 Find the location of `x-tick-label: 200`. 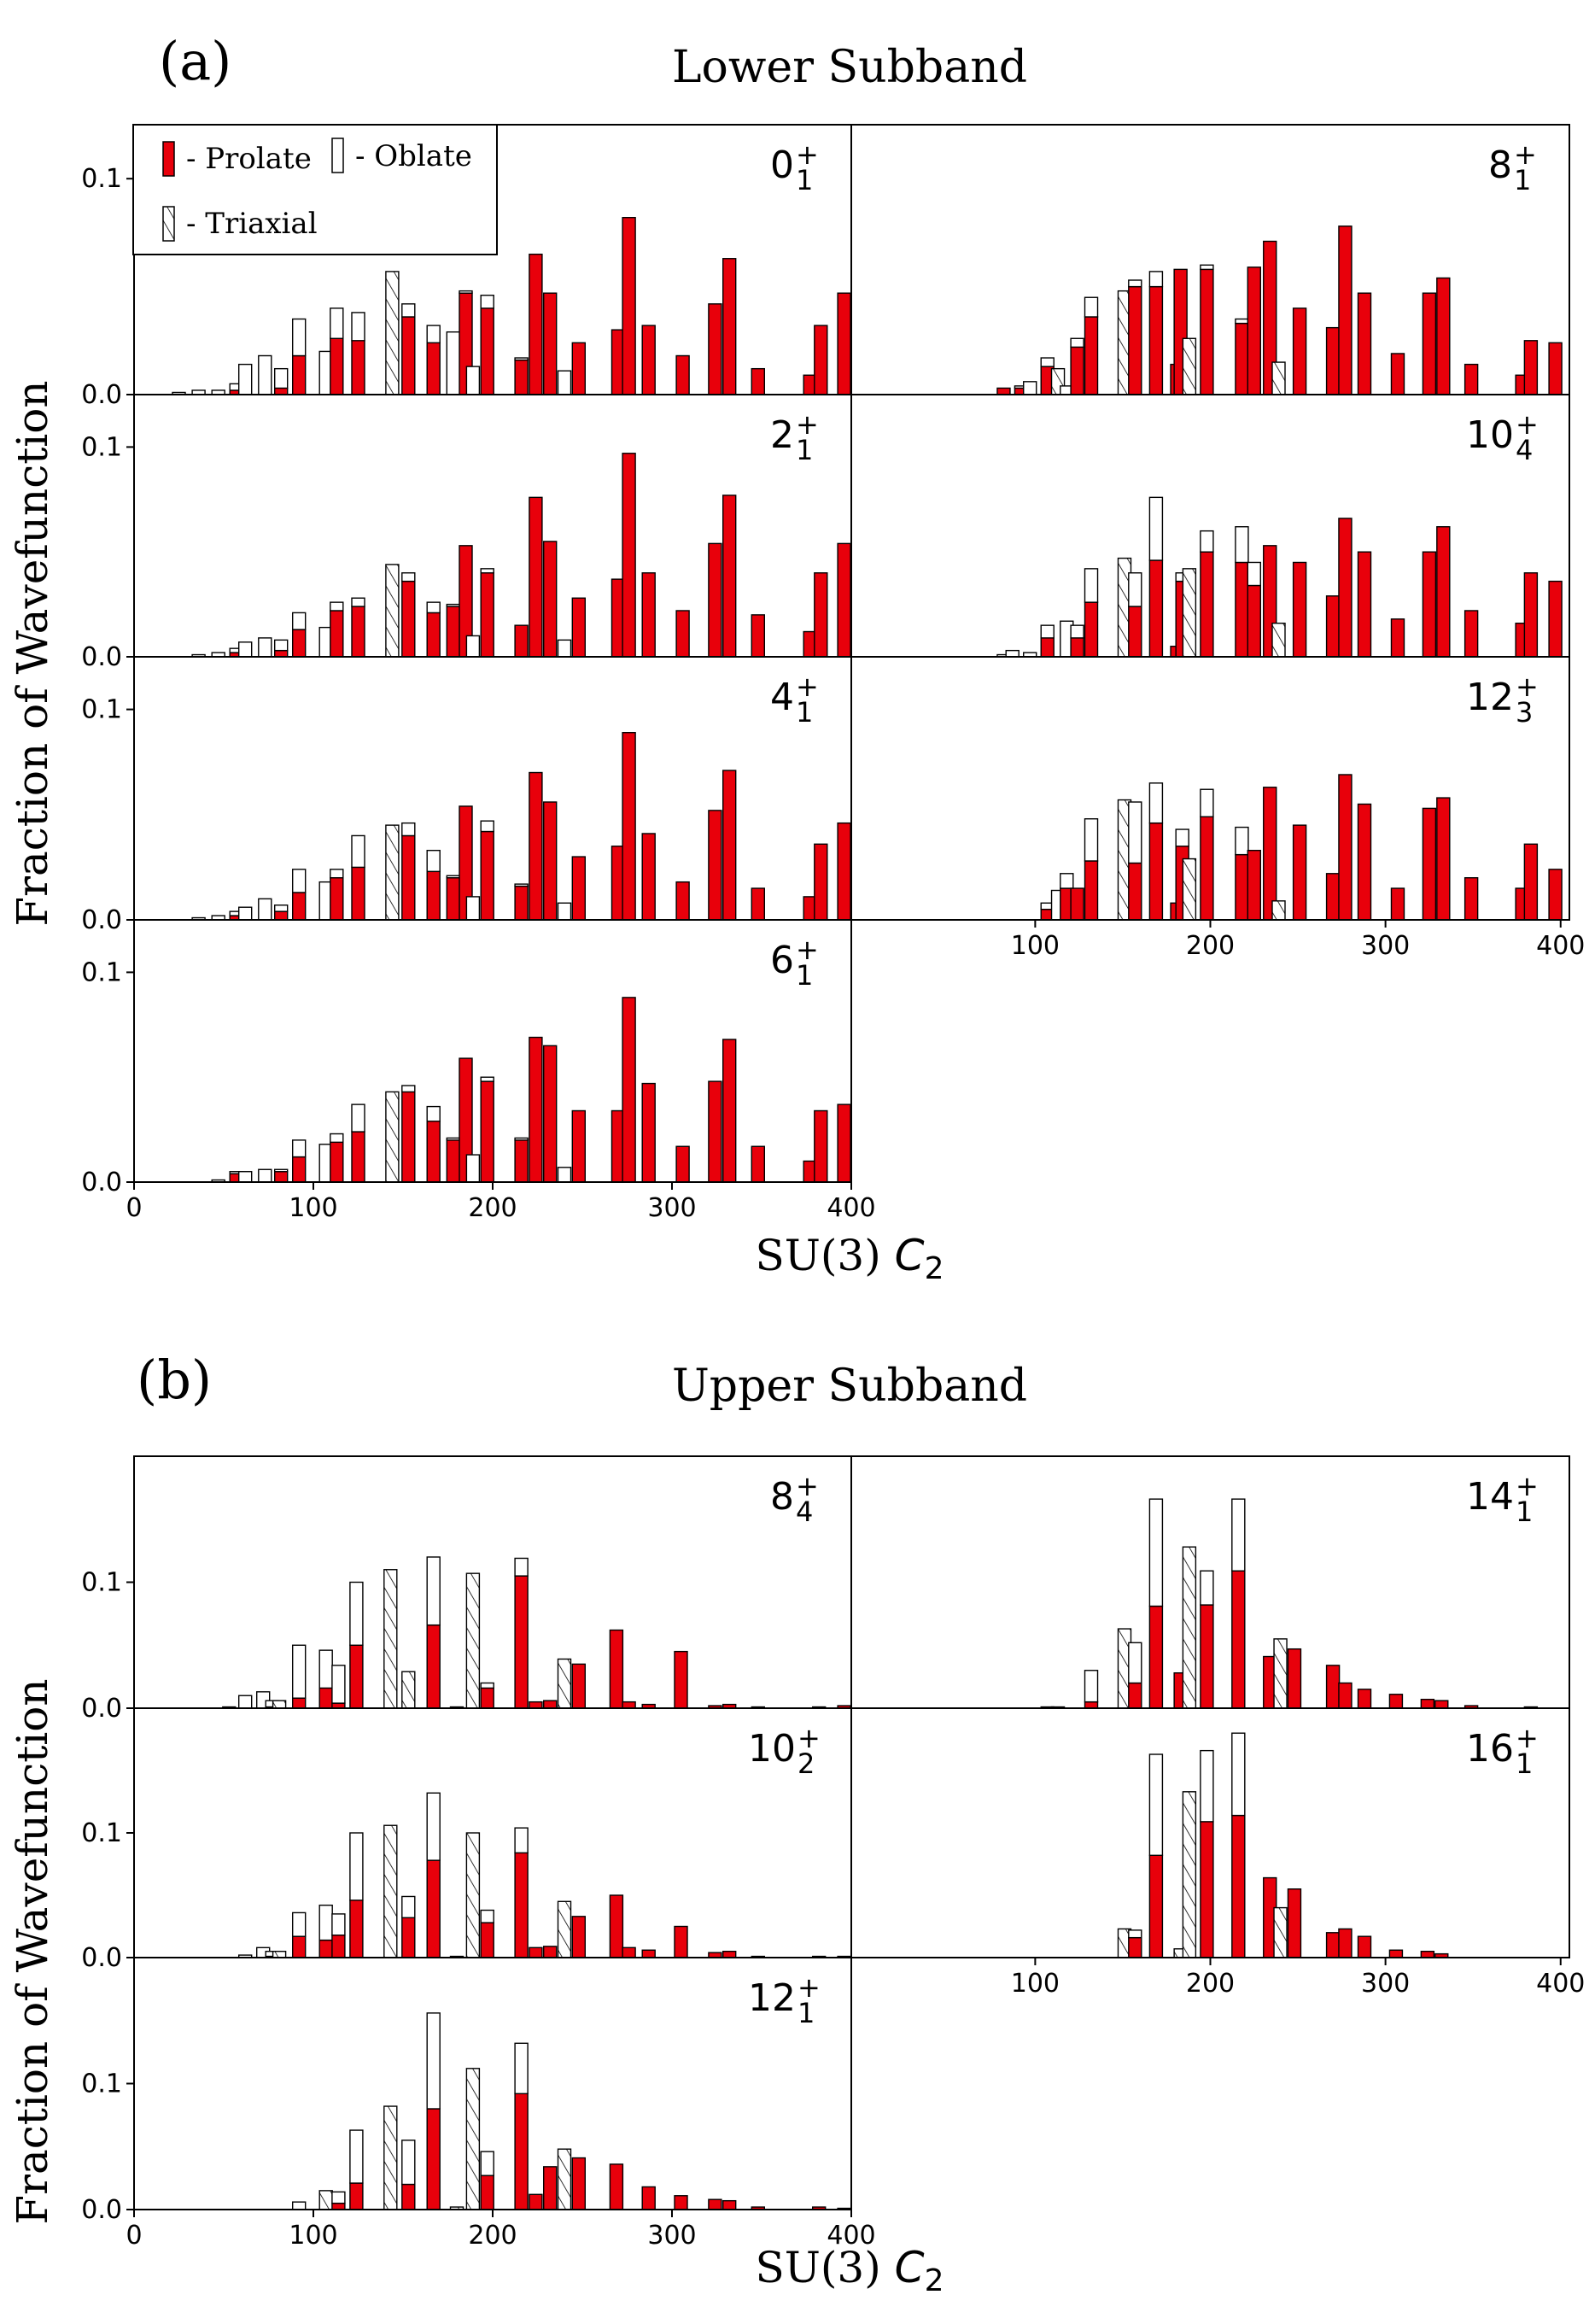

x-tick-label: 200 is located at coordinates (1210, 946).